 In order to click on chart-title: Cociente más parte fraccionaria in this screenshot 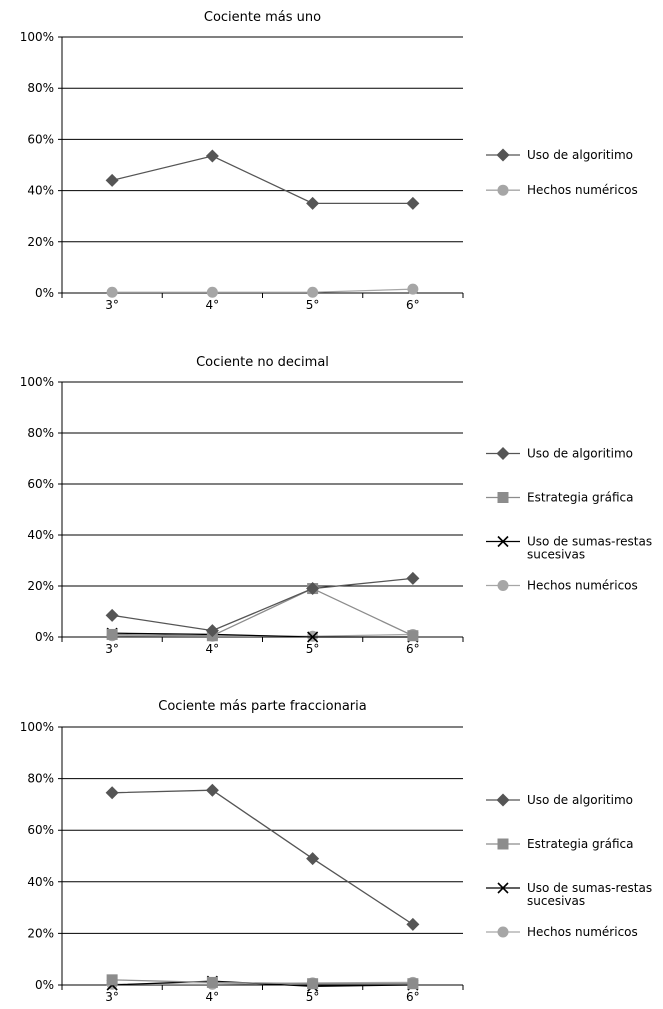, I will do `click(262, 706)`.